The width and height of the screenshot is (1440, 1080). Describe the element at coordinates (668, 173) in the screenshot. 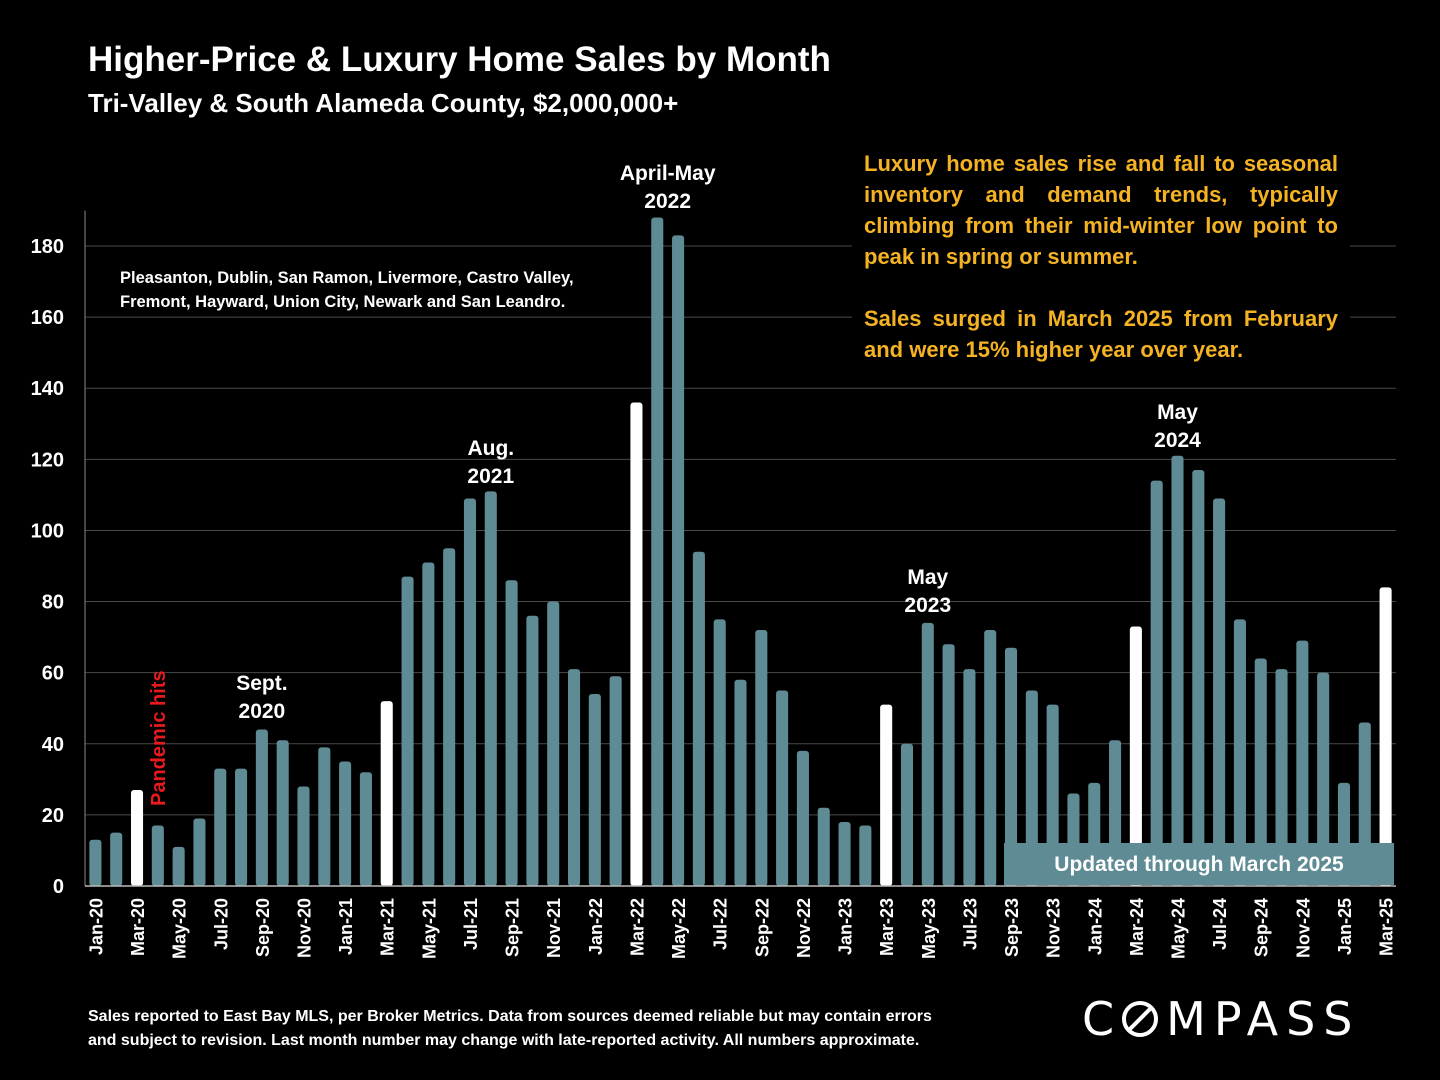

I see `peak-label-line1: April-May` at that location.